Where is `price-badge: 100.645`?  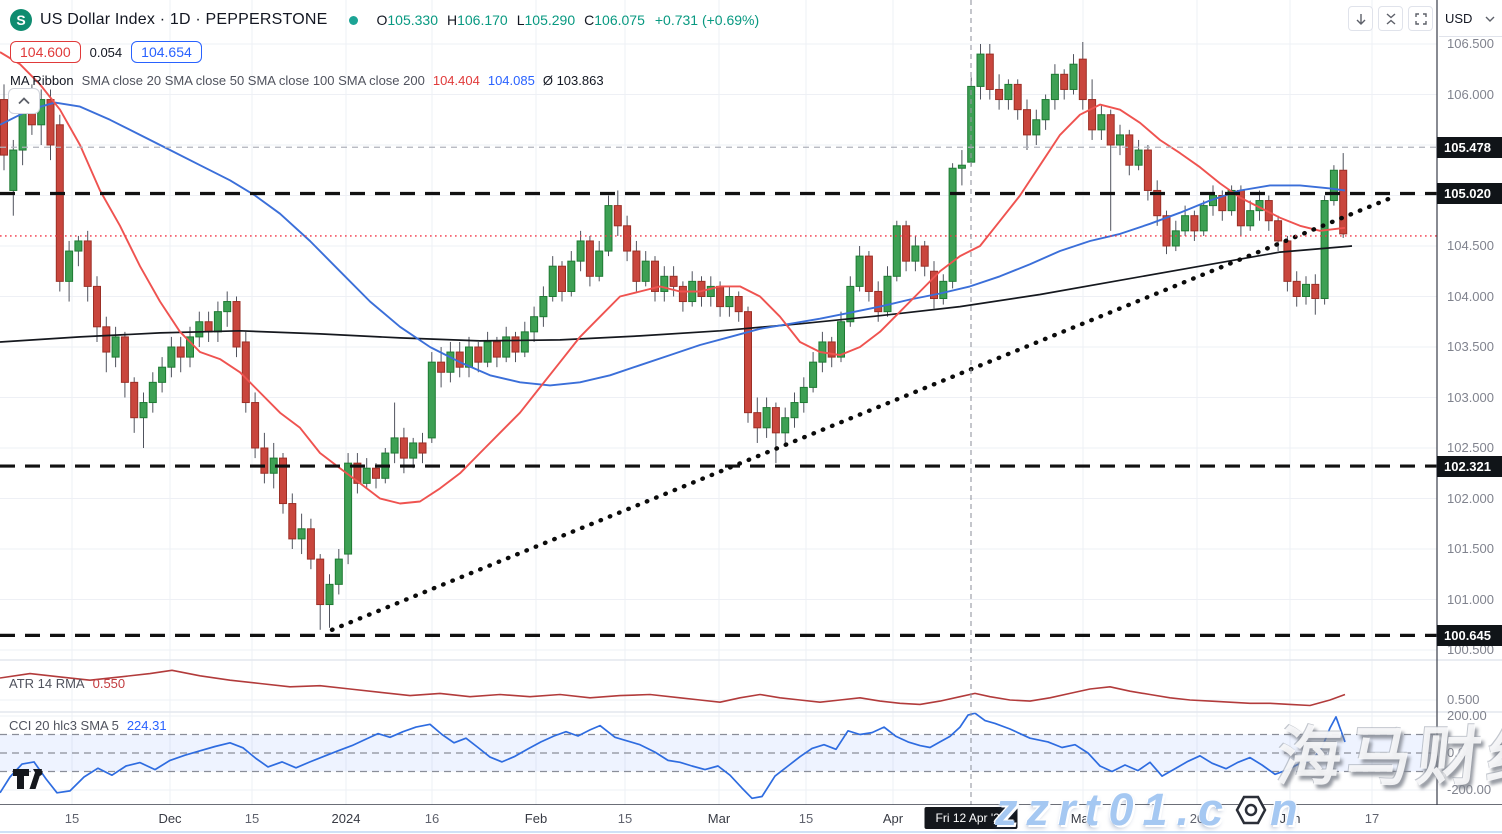
price-badge: 100.645 is located at coordinates (1469, 635).